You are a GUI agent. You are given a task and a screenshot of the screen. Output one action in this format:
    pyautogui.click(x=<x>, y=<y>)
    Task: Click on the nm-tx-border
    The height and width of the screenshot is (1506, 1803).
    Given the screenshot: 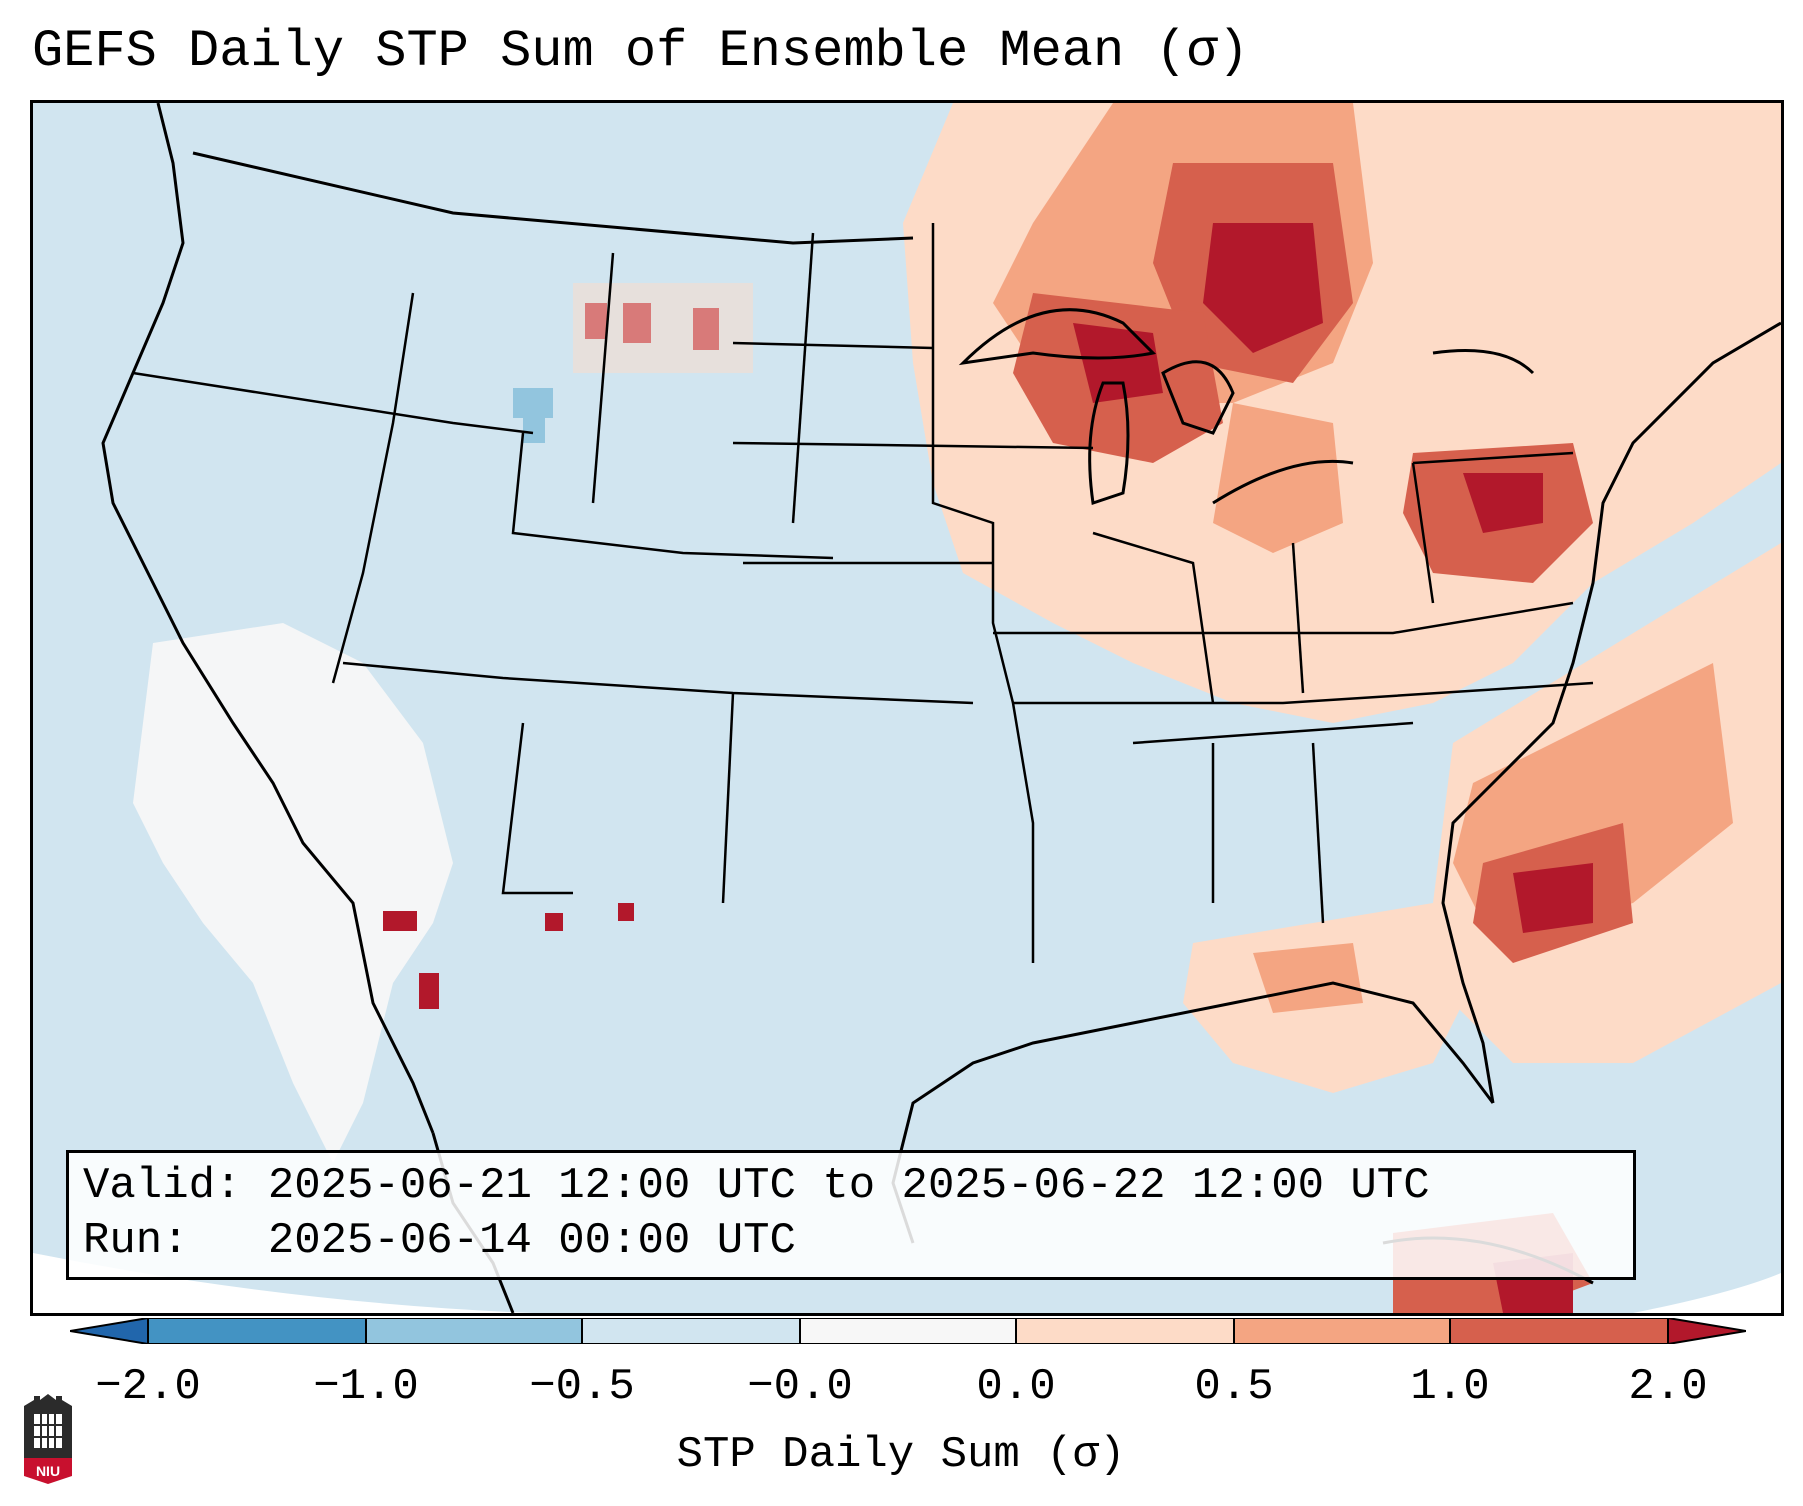 What is the action you would take?
    pyautogui.click(x=728, y=798)
    